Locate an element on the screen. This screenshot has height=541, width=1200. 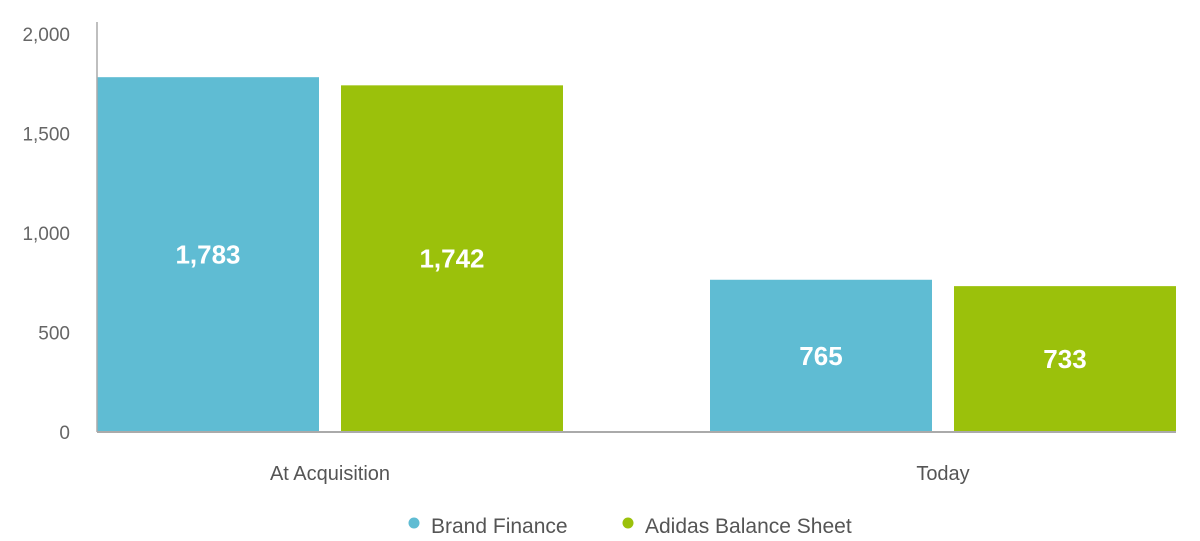
bar-value-label: 733 is located at coordinates (1064, 359).